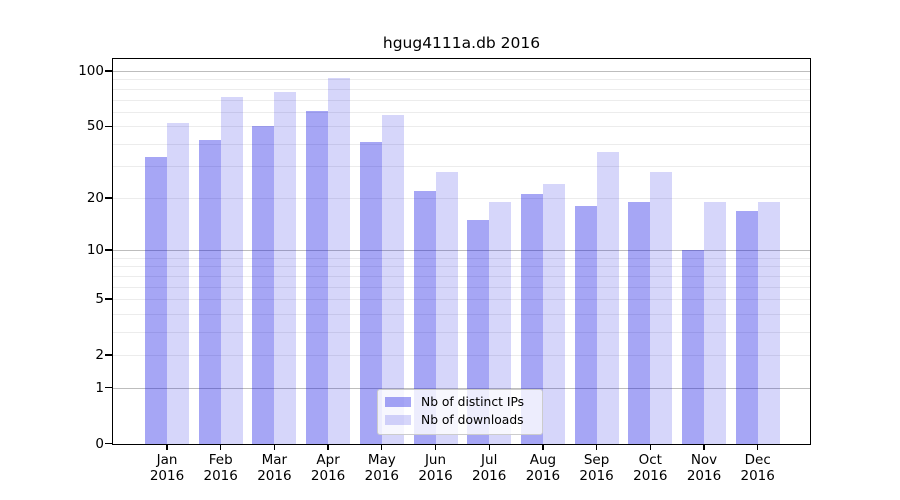  Describe the element at coordinates (167, 468) in the screenshot. I see `x-tick-label-jan: Jan 2016` at that location.